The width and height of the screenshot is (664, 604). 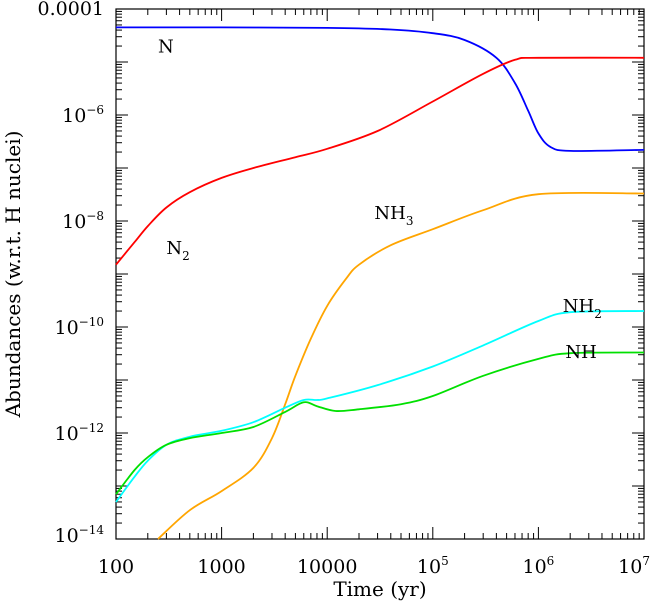 What do you see at coordinates (83, 115) in the screenshot?
I see `y-tick-label: 10⁻⁶` at bounding box center [83, 115].